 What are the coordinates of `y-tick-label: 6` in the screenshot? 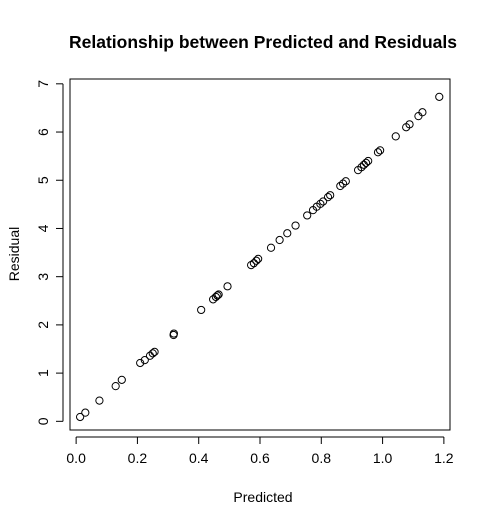 It's located at (43, 132).